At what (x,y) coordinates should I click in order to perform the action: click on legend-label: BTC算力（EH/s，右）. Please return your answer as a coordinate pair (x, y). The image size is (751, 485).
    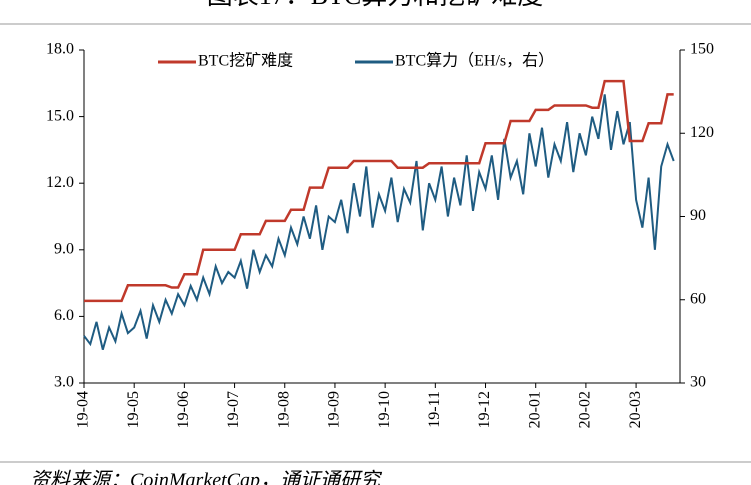
    Looking at the image, I should click on (474, 60).